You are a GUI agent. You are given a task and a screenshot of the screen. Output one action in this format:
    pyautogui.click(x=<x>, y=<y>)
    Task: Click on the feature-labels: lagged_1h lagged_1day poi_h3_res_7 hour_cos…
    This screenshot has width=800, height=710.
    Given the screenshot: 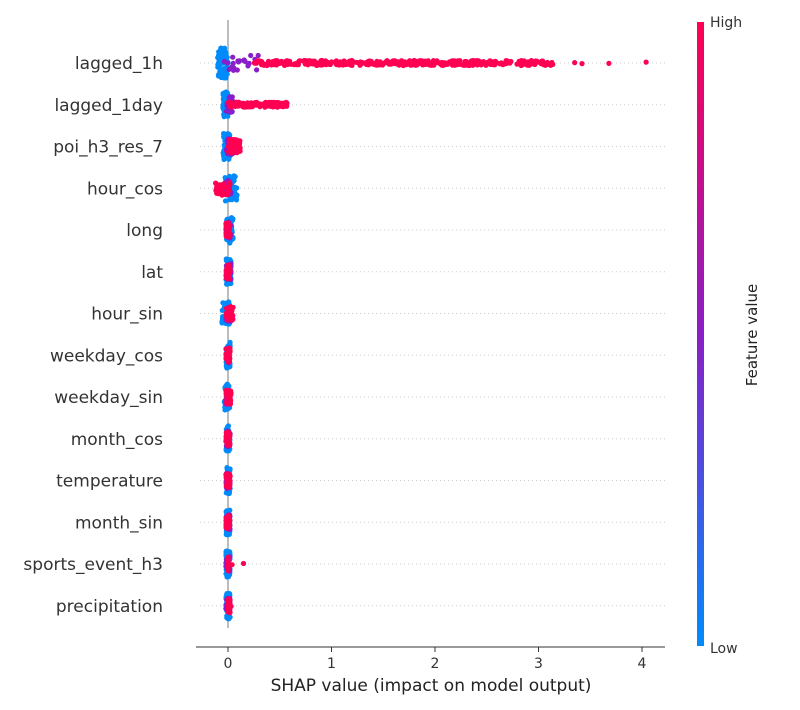 What is the action you would take?
    pyautogui.click(x=93, y=335)
    